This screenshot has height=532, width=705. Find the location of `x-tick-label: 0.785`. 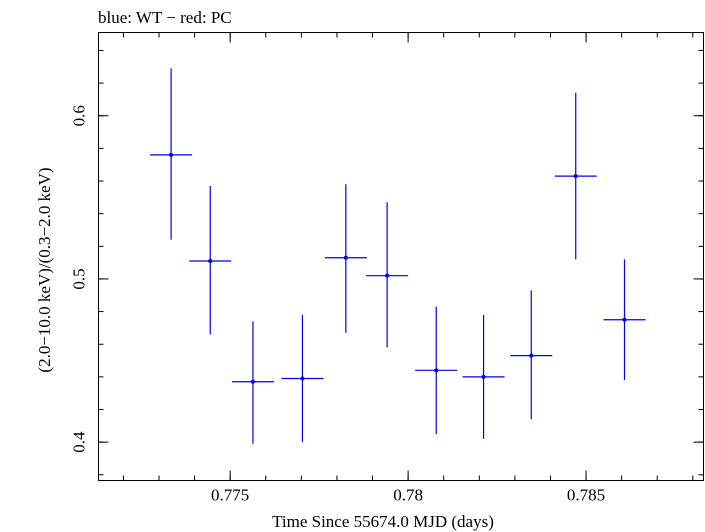

x-tick-label: 0.785 is located at coordinates (586, 495).